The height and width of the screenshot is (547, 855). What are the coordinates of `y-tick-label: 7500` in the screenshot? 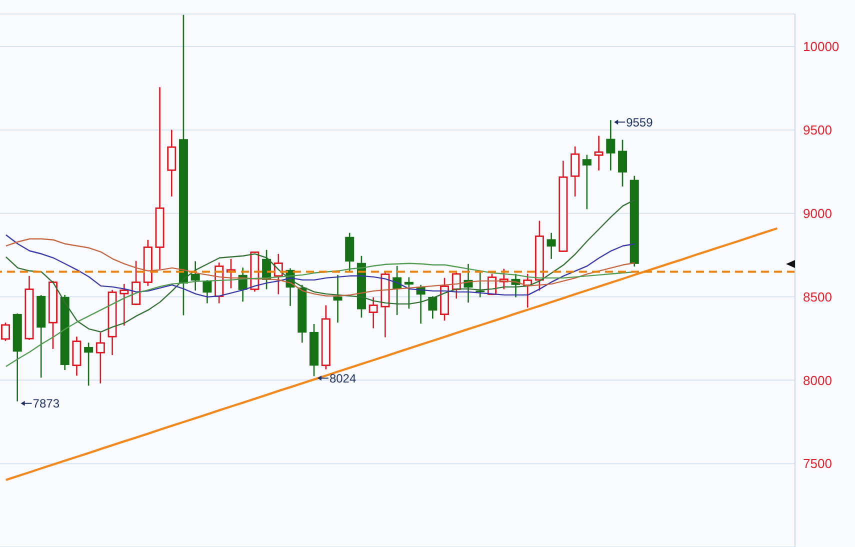 It's located at (817, 464).